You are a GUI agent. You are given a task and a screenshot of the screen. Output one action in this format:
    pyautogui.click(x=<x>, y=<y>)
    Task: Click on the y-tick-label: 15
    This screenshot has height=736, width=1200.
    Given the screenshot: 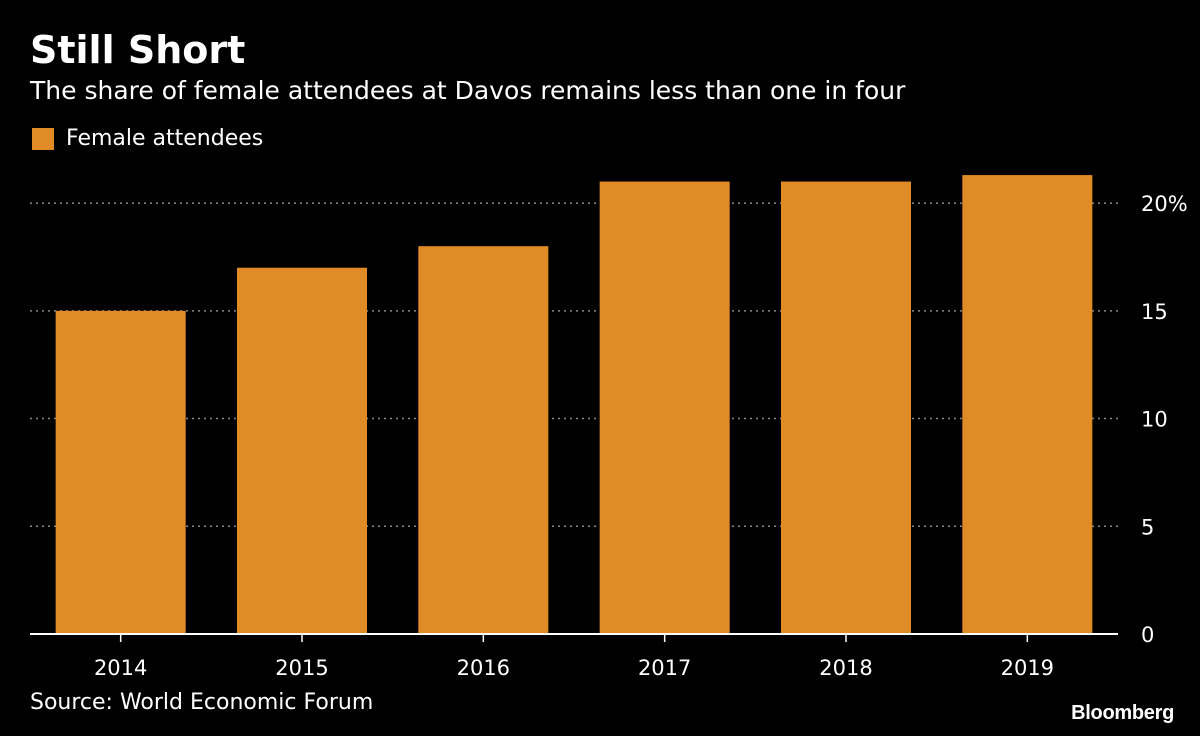 What is the action you would take?
    pyautogui.click(x=1154, y=312)
    